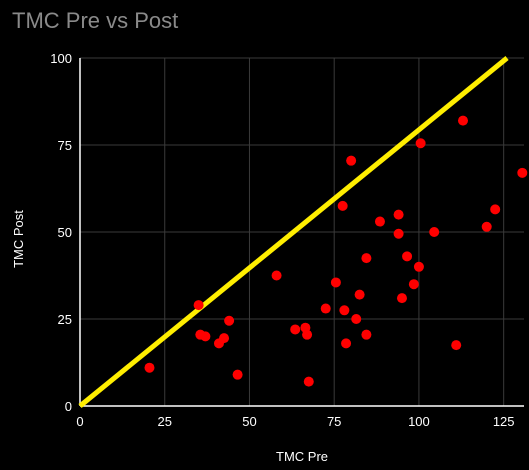  Describe the element at coordinates (95, 20) in the screenshot. I see `chart-title: TMC Pre vs Post` at that location.